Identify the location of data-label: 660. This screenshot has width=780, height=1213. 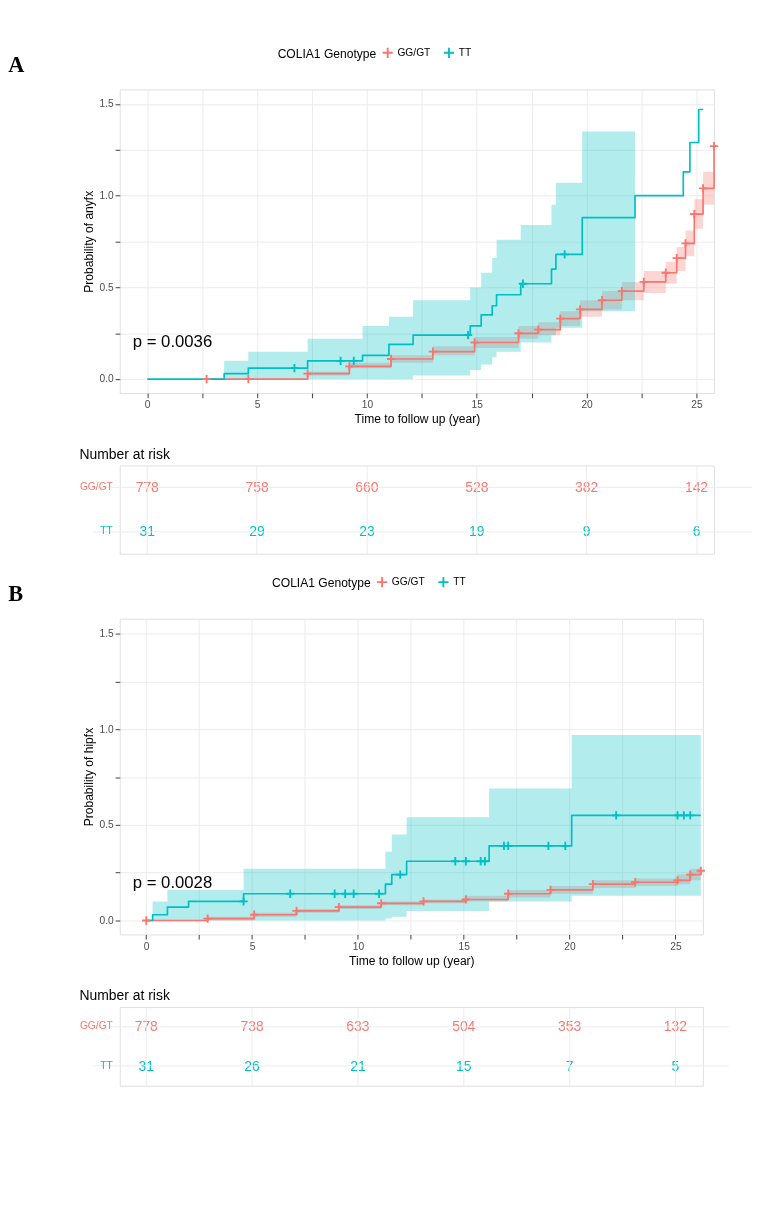
(367, 487).